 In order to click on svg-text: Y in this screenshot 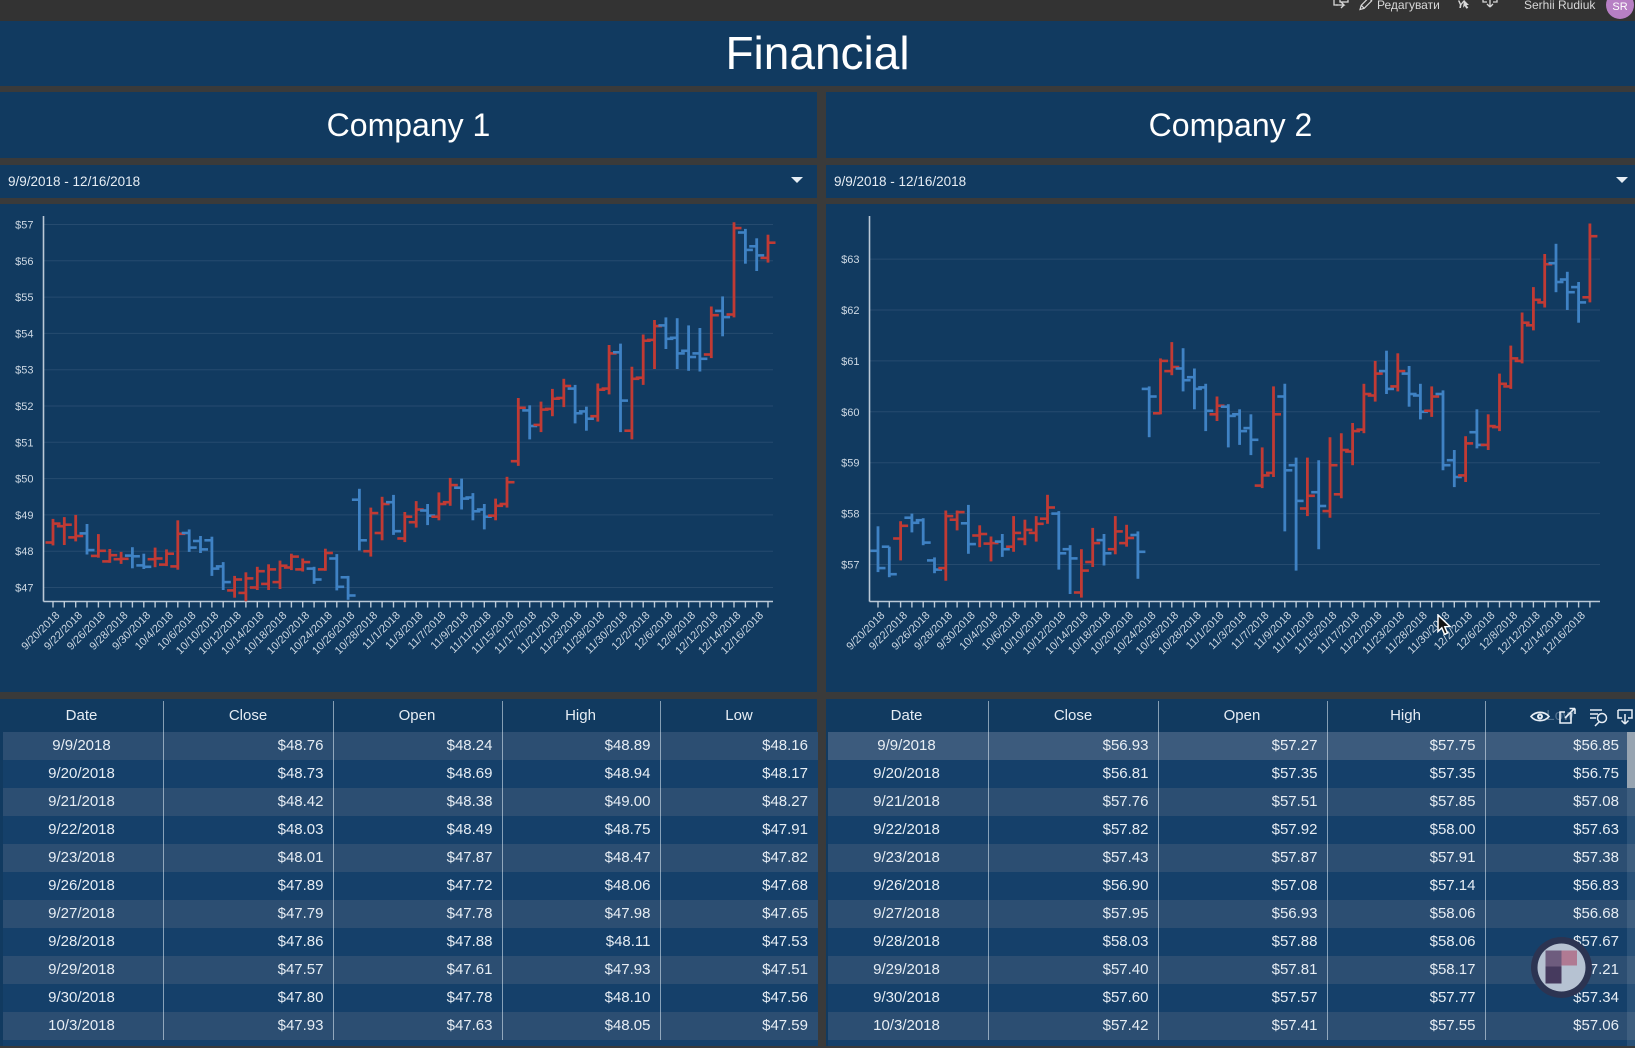, I will do `click(1461, 5)`.